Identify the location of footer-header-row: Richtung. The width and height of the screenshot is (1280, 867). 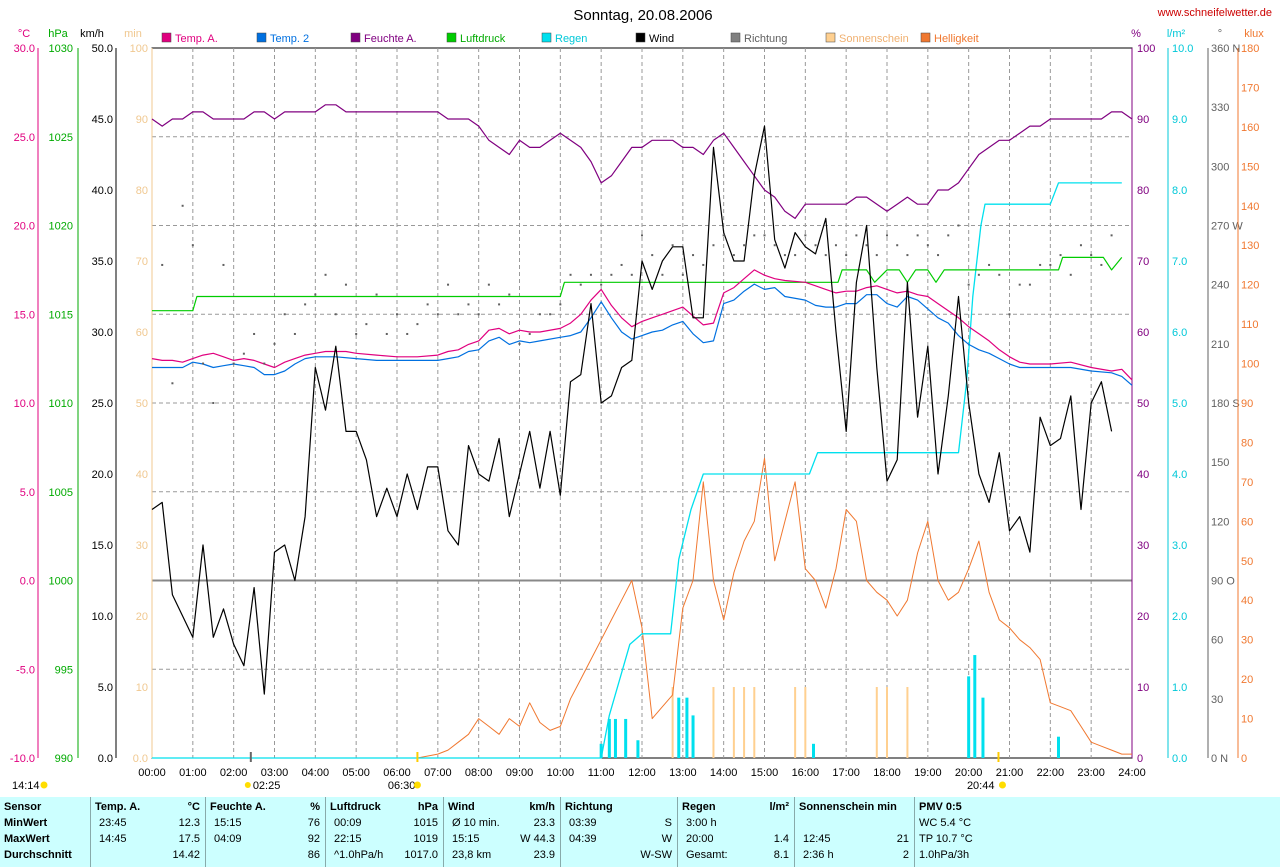
(619, 807).